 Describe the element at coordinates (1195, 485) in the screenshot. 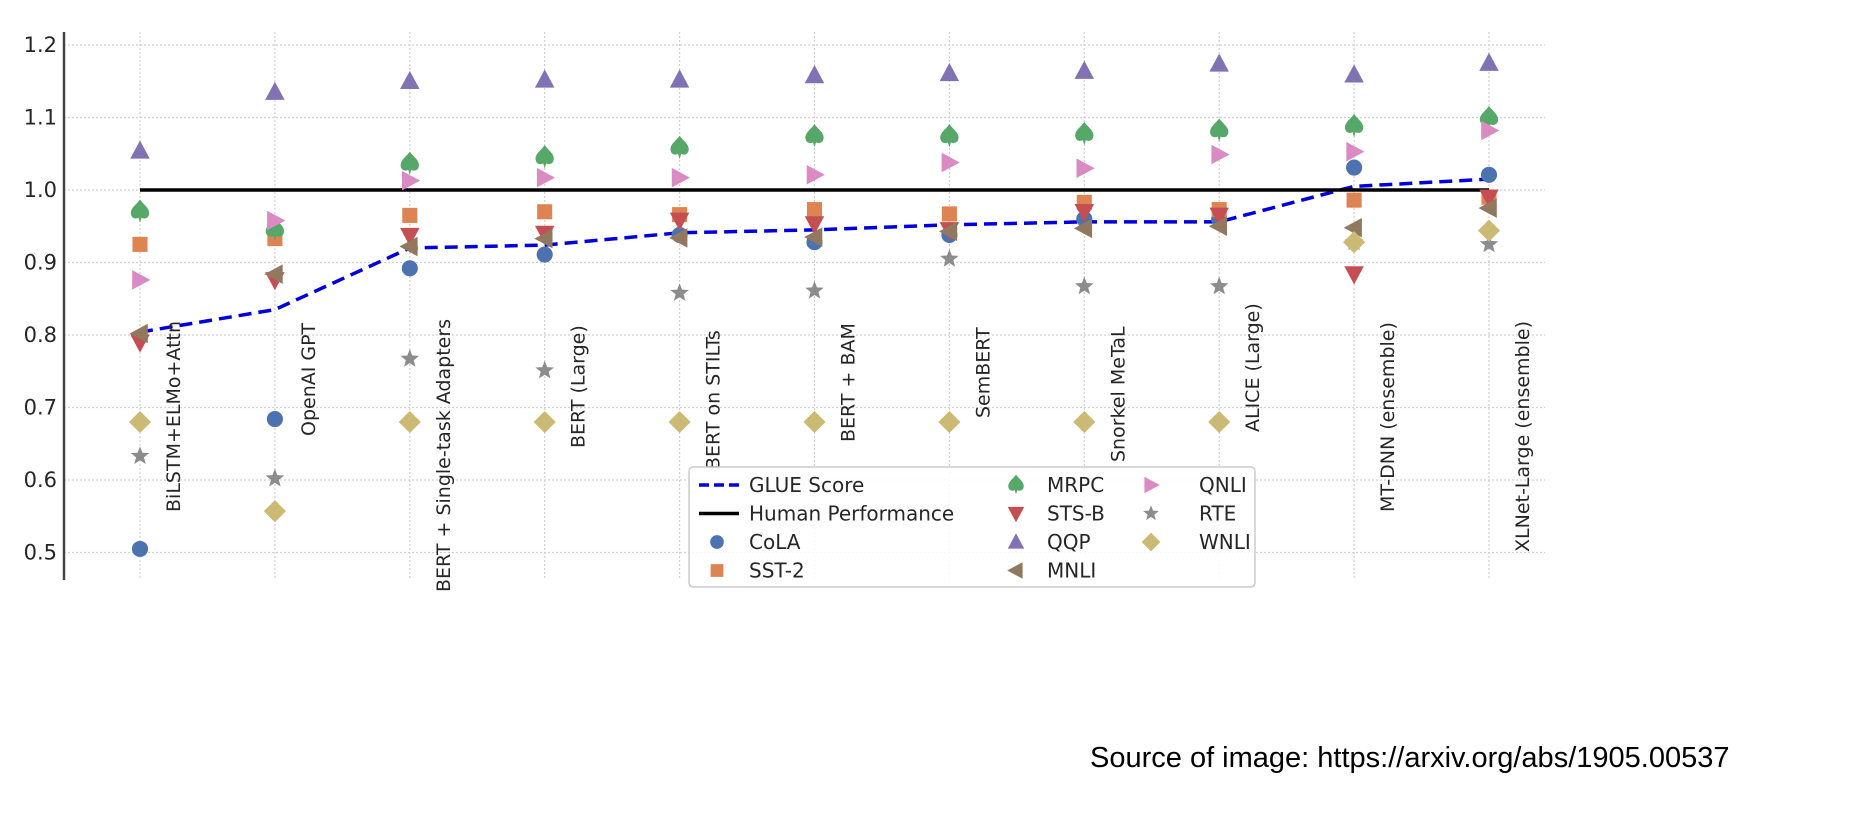

I see `legend-item-qnli: QNLI` at that location.